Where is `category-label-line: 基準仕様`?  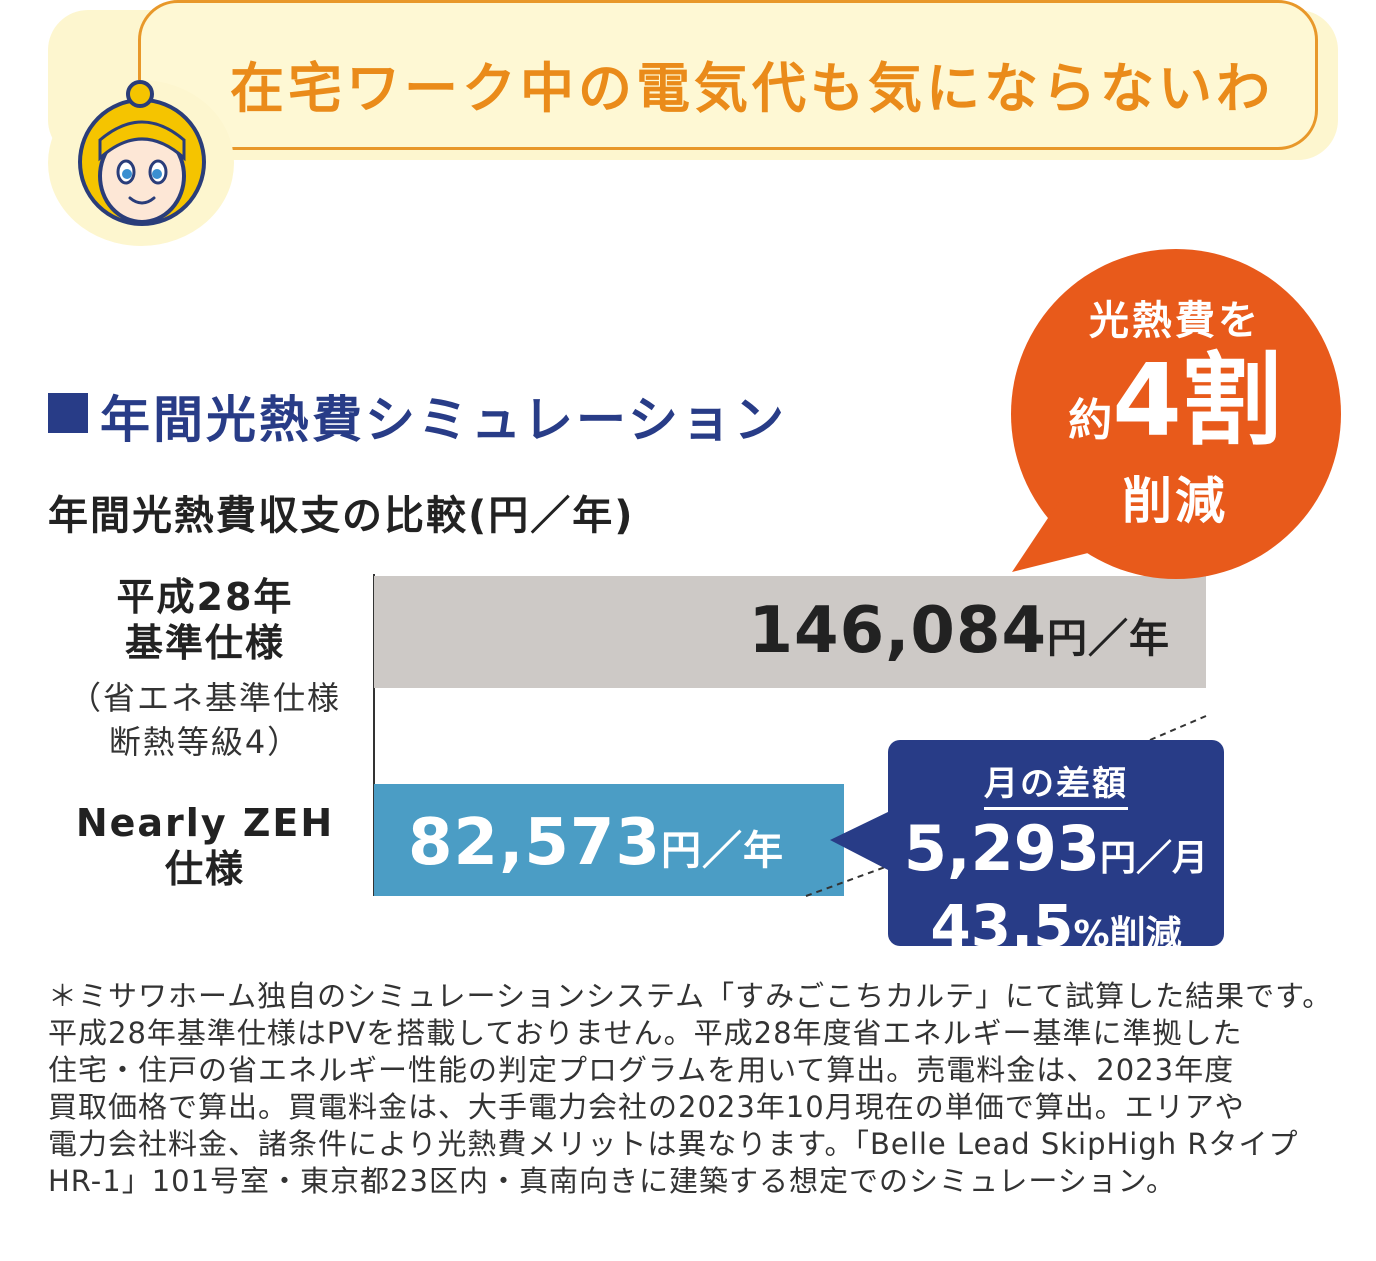
category-label-line: 基準仕様 is located at coordinates (204, 643).